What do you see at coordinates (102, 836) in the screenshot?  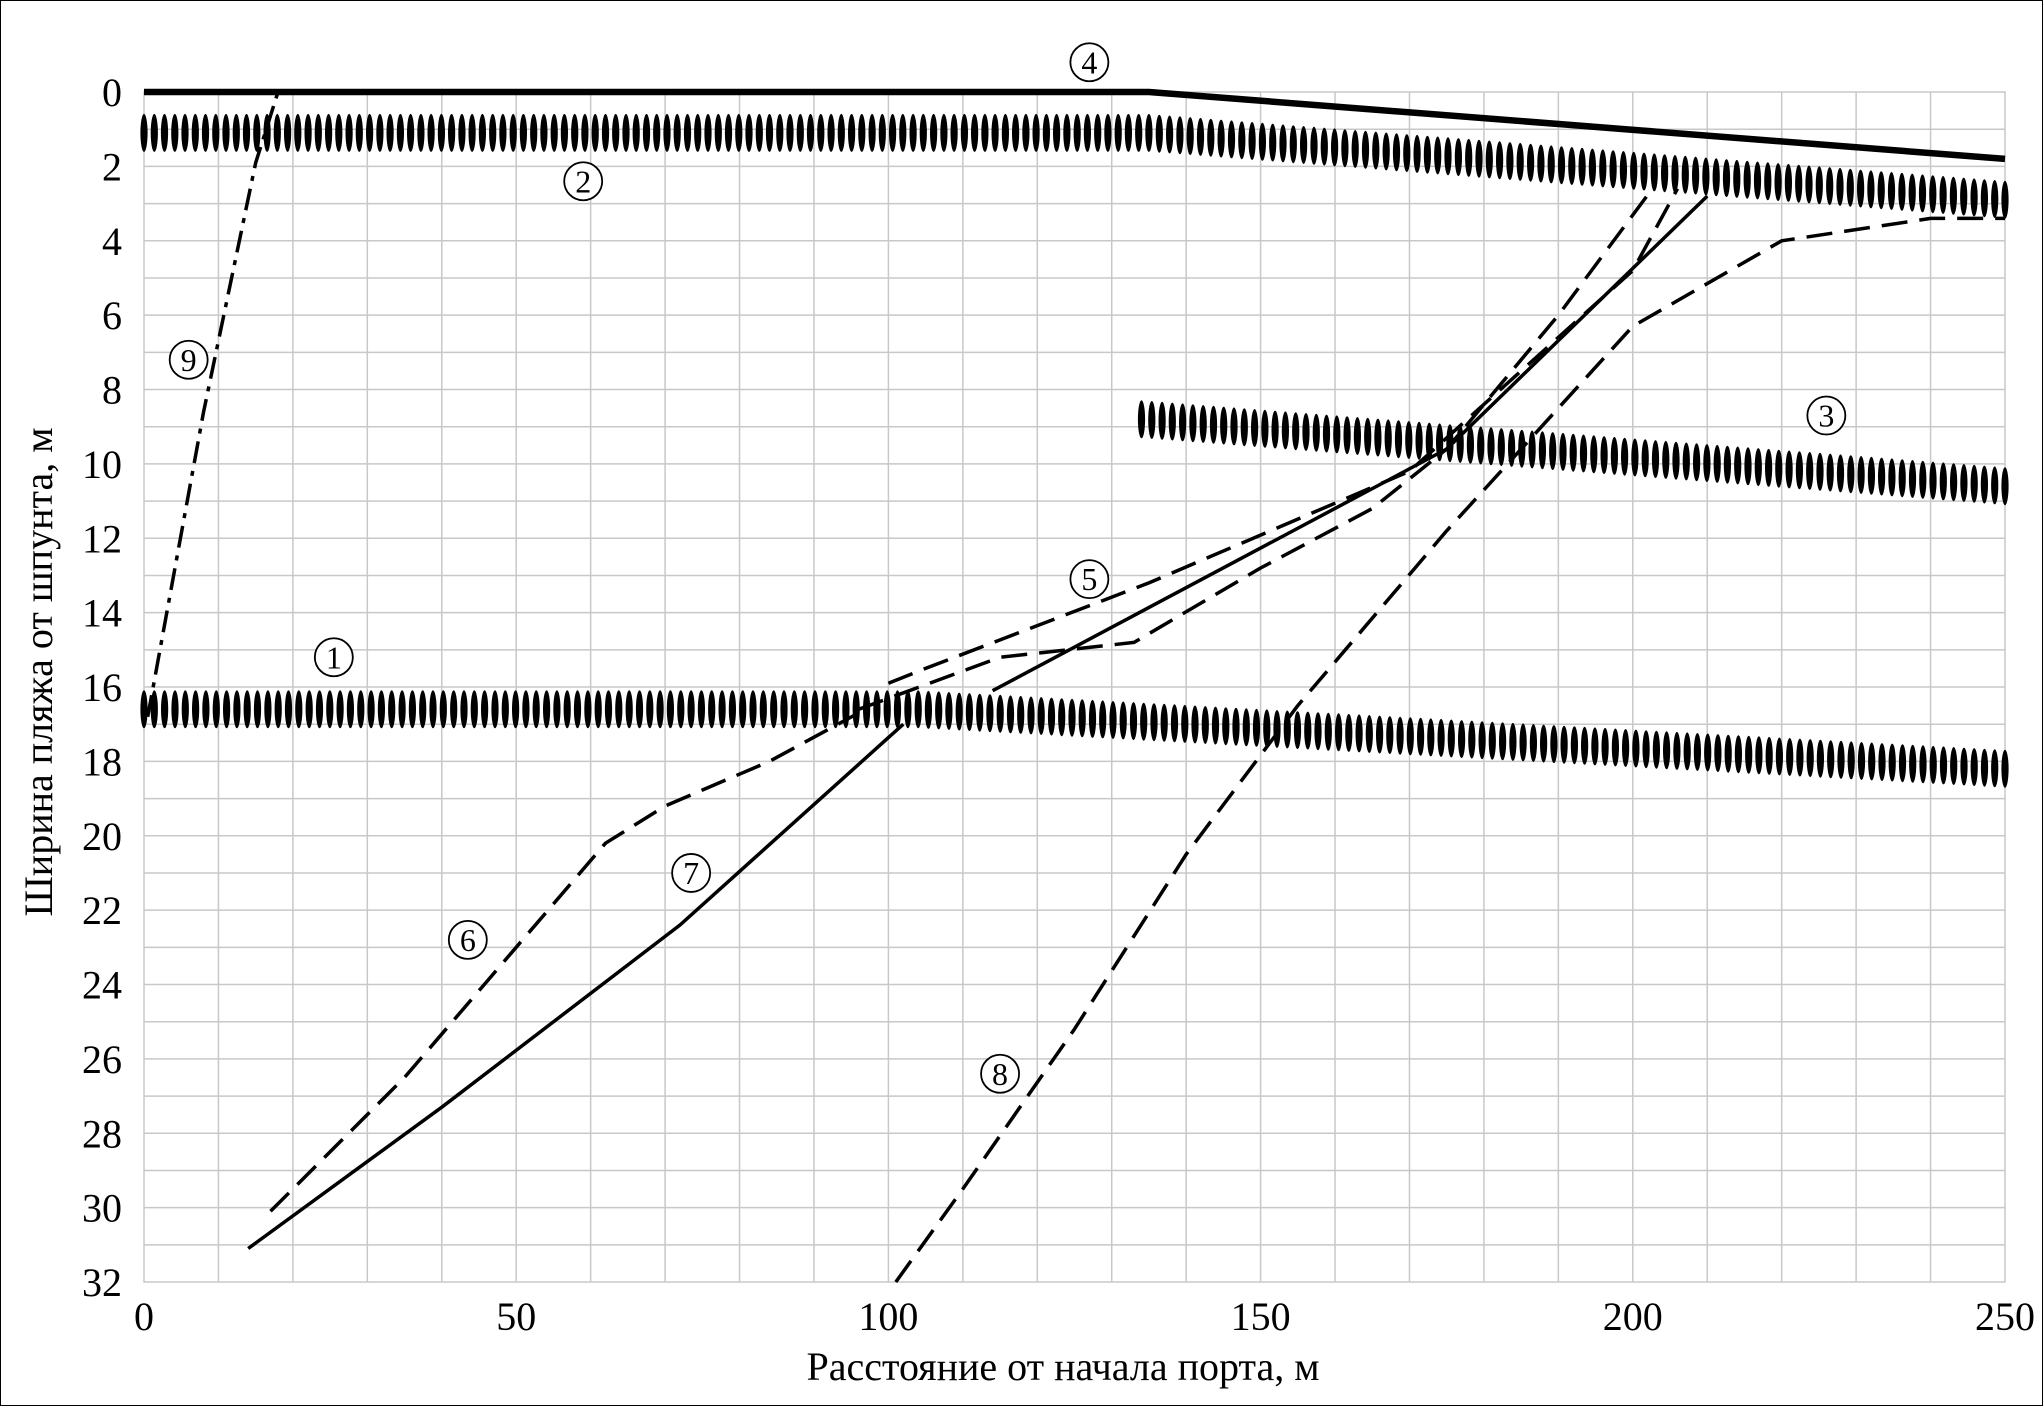 I see `y-tick-label: 20` at bounding box center [102, 836].